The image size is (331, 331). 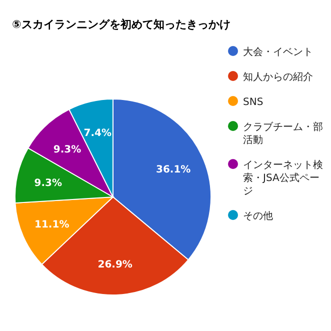 What do you see at coordinates (52, 225) in the screenshot?
I see `data-label: 11.1%` at bounding box center [52, 225].